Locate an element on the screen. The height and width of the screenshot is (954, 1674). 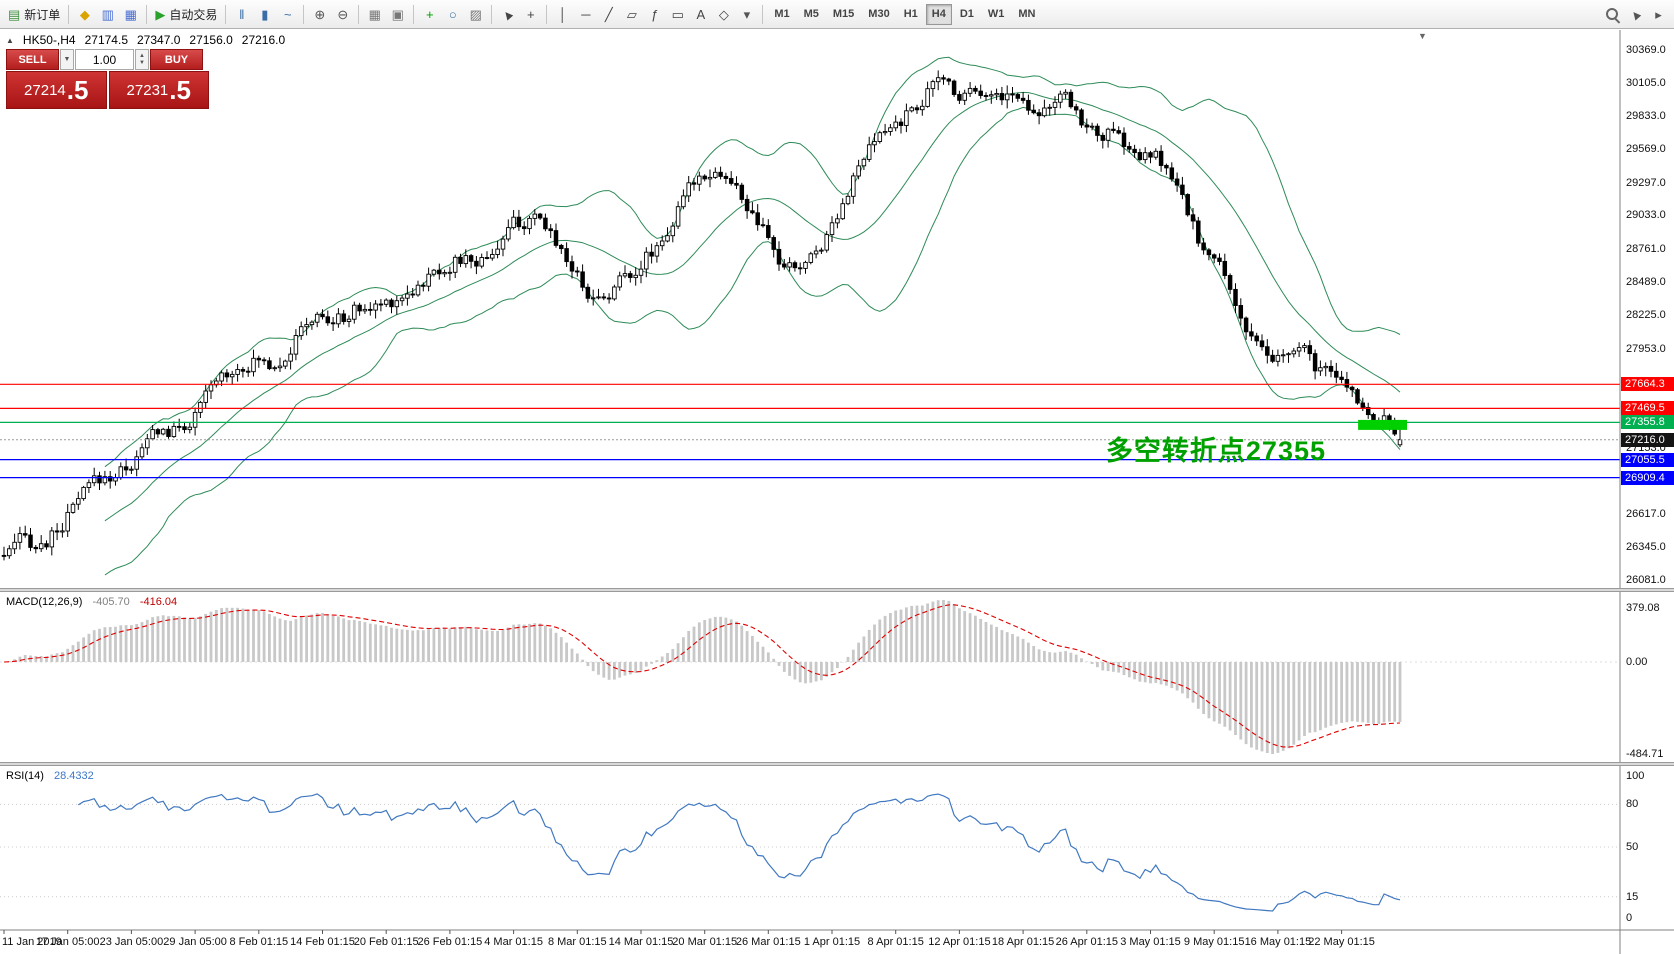
volume-stepper: ▲ ▼ is located at coordinates (142, 59).